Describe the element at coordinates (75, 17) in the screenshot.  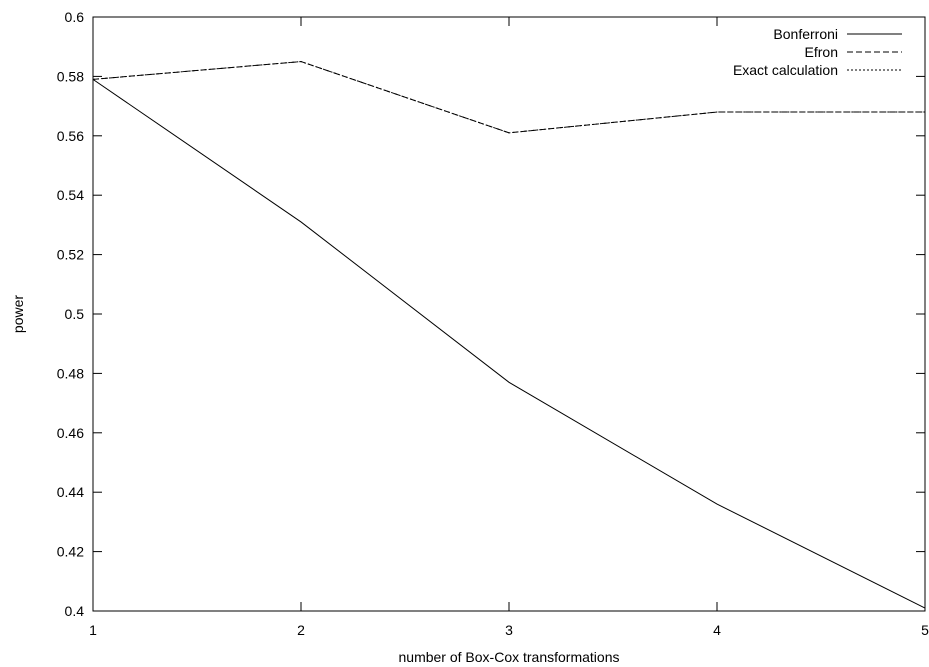
I see `y-tick-label: 0.6` at that location.